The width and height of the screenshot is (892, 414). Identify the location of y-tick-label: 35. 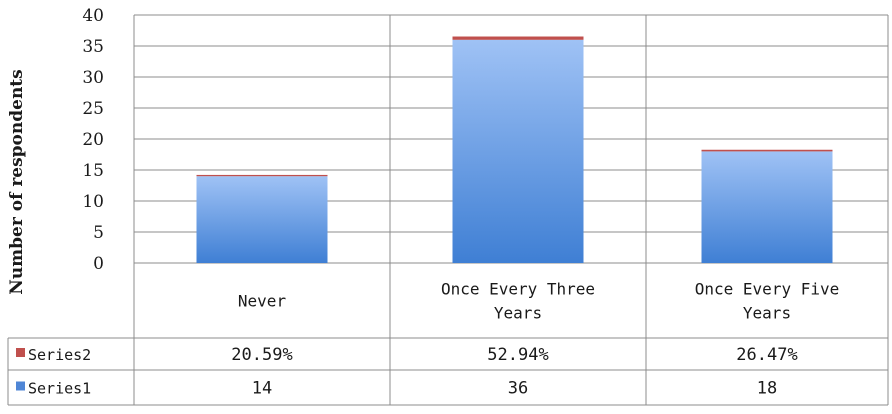
(93, 47).